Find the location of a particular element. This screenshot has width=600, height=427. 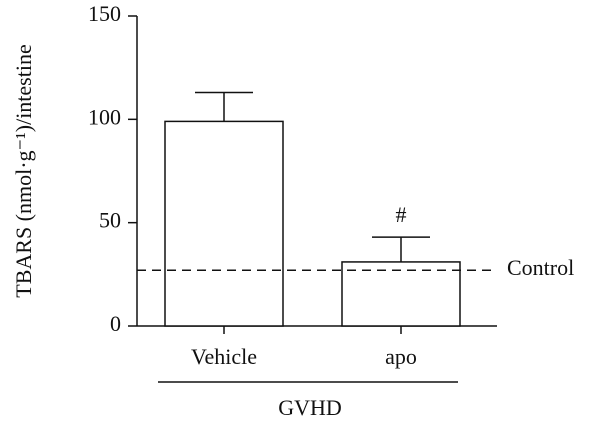

group-label: GVHD is located at coordinates (310, 407).